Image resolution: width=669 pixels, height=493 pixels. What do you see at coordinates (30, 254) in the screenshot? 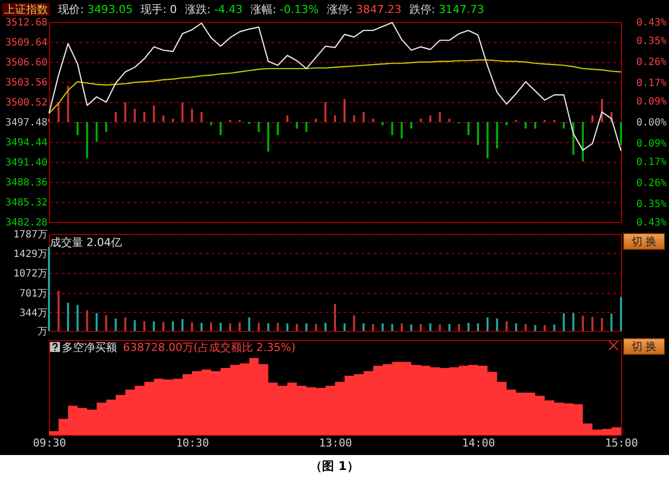
I see `y-tick-label: 1429万` at bounding box center [30, 254].